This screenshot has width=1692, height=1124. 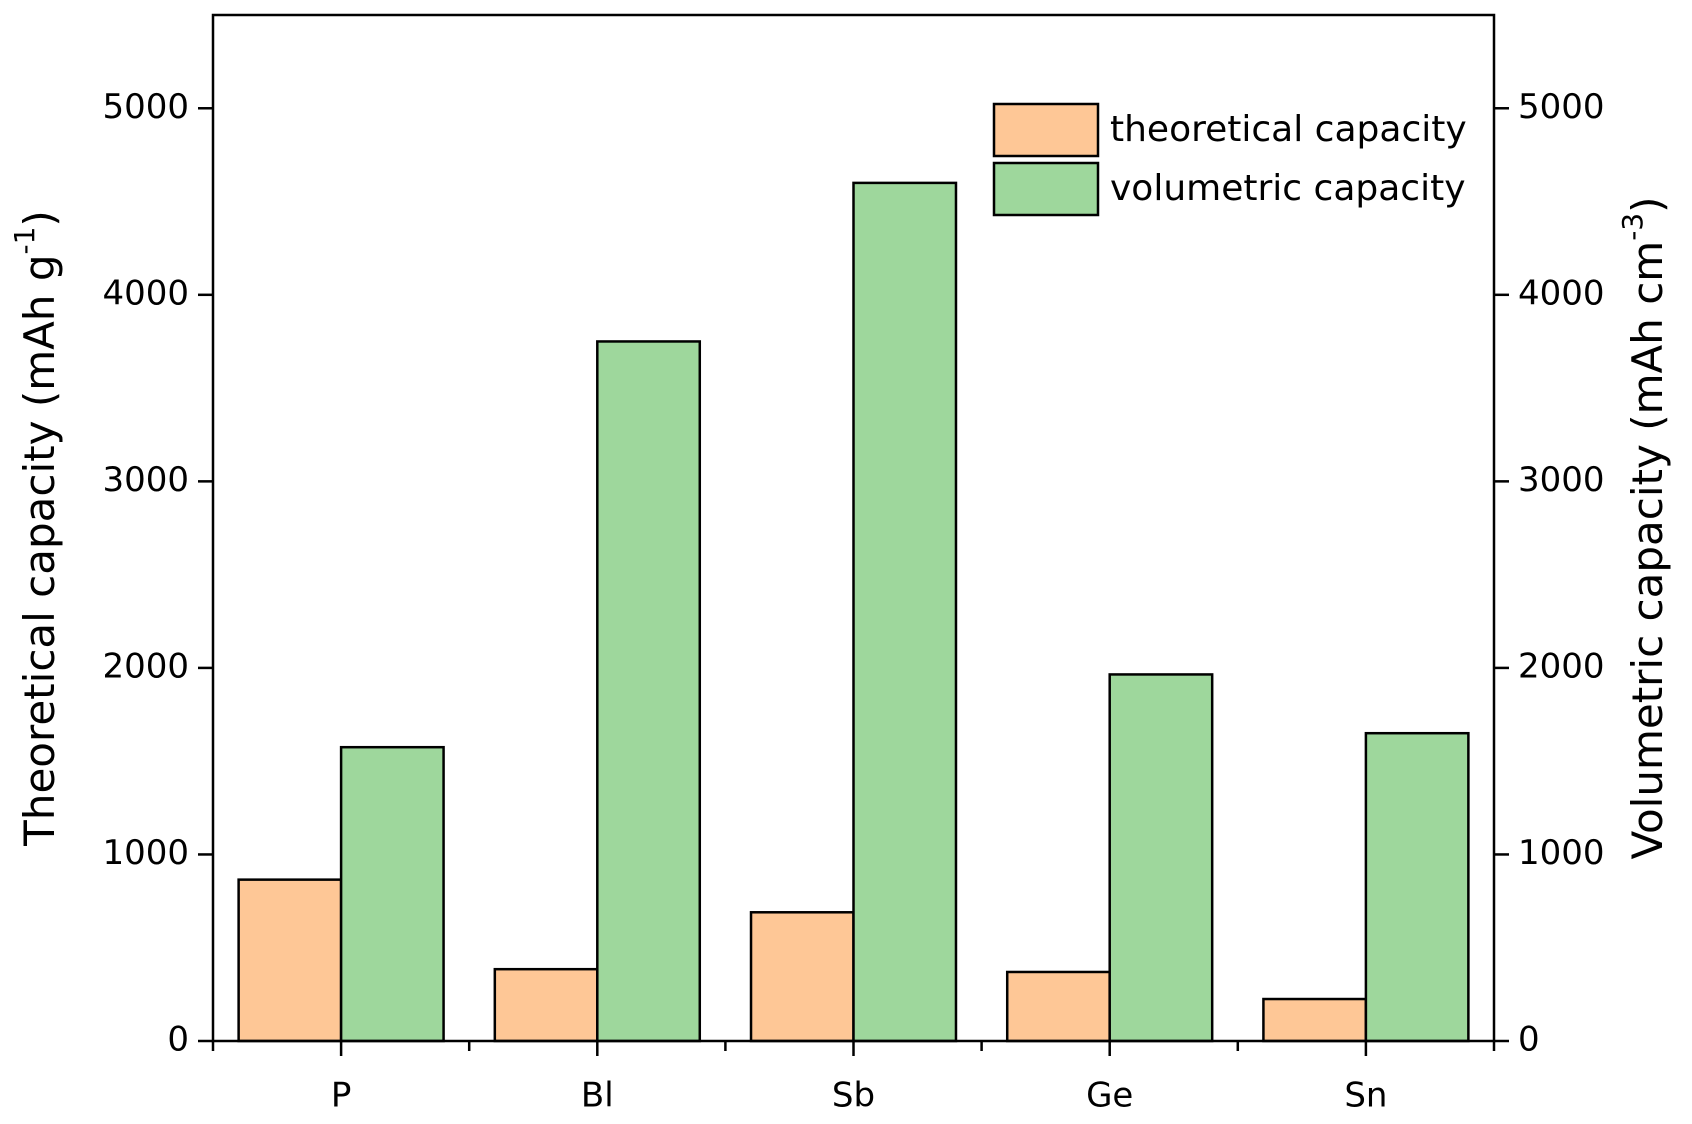 I want to click on y2-tick-label: 2000, so click(x=1561, y=666).